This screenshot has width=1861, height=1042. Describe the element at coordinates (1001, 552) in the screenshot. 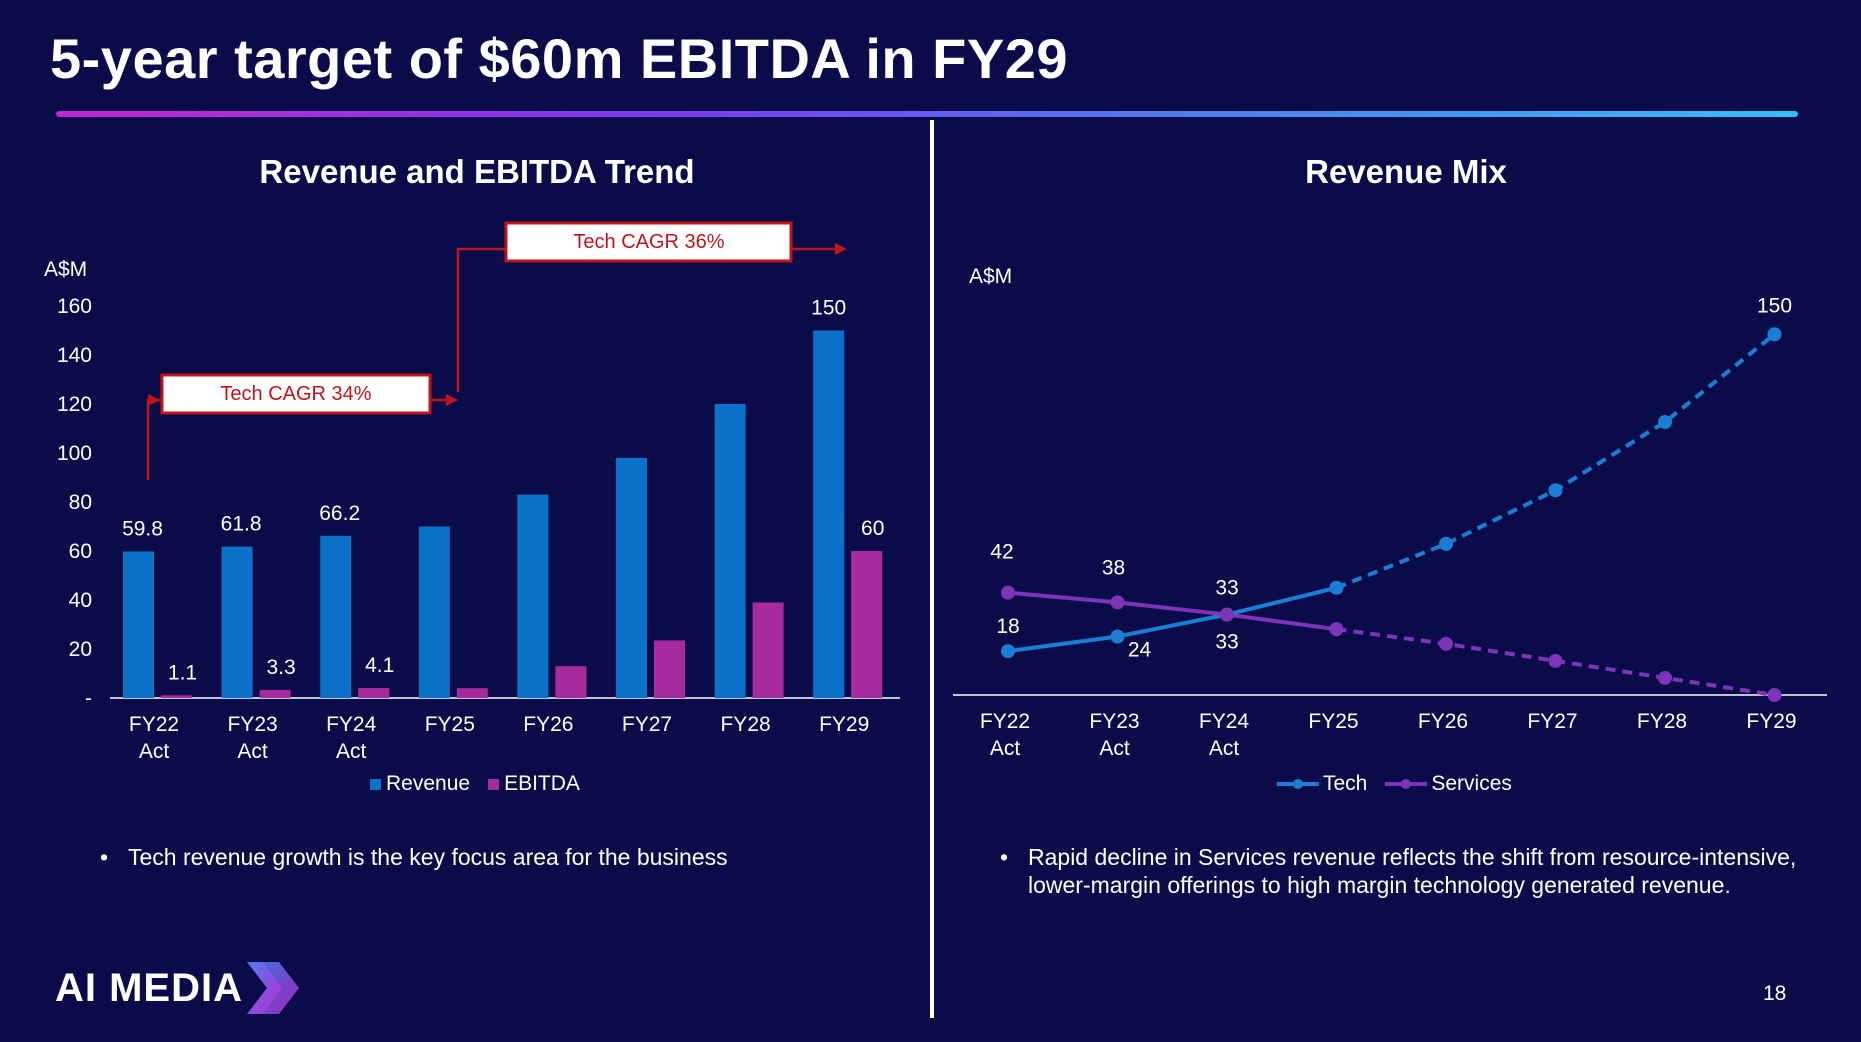

I see `services-data-label: 42` at that location.